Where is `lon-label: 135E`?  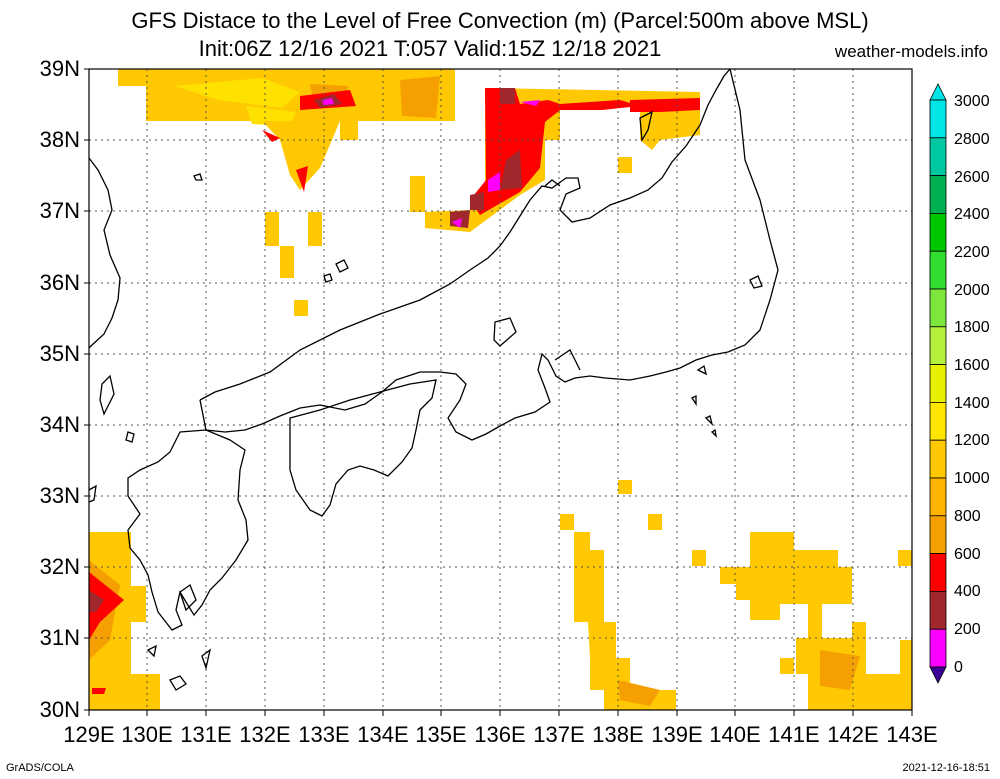 lon-label: 135E is located at coordinates (441, 734).